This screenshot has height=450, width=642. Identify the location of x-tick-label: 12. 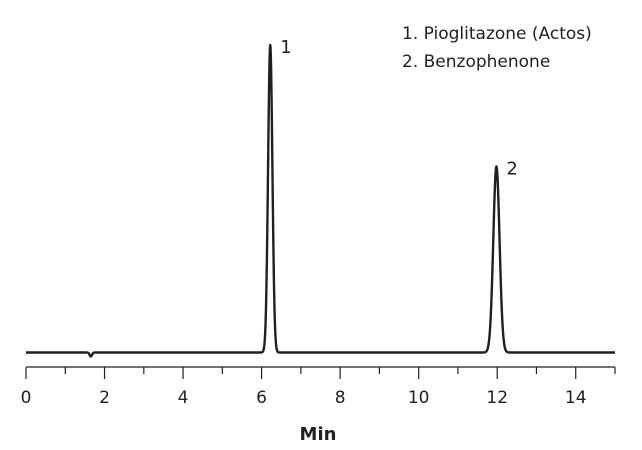
(497, 398).